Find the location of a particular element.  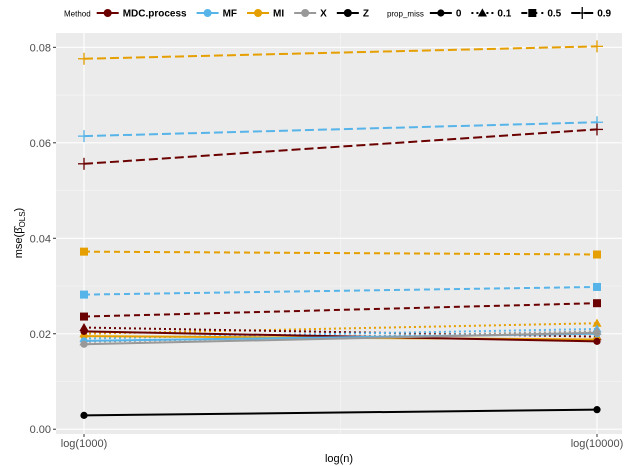

y-tick-label: 0.00 is located at coordinates (40, 430).